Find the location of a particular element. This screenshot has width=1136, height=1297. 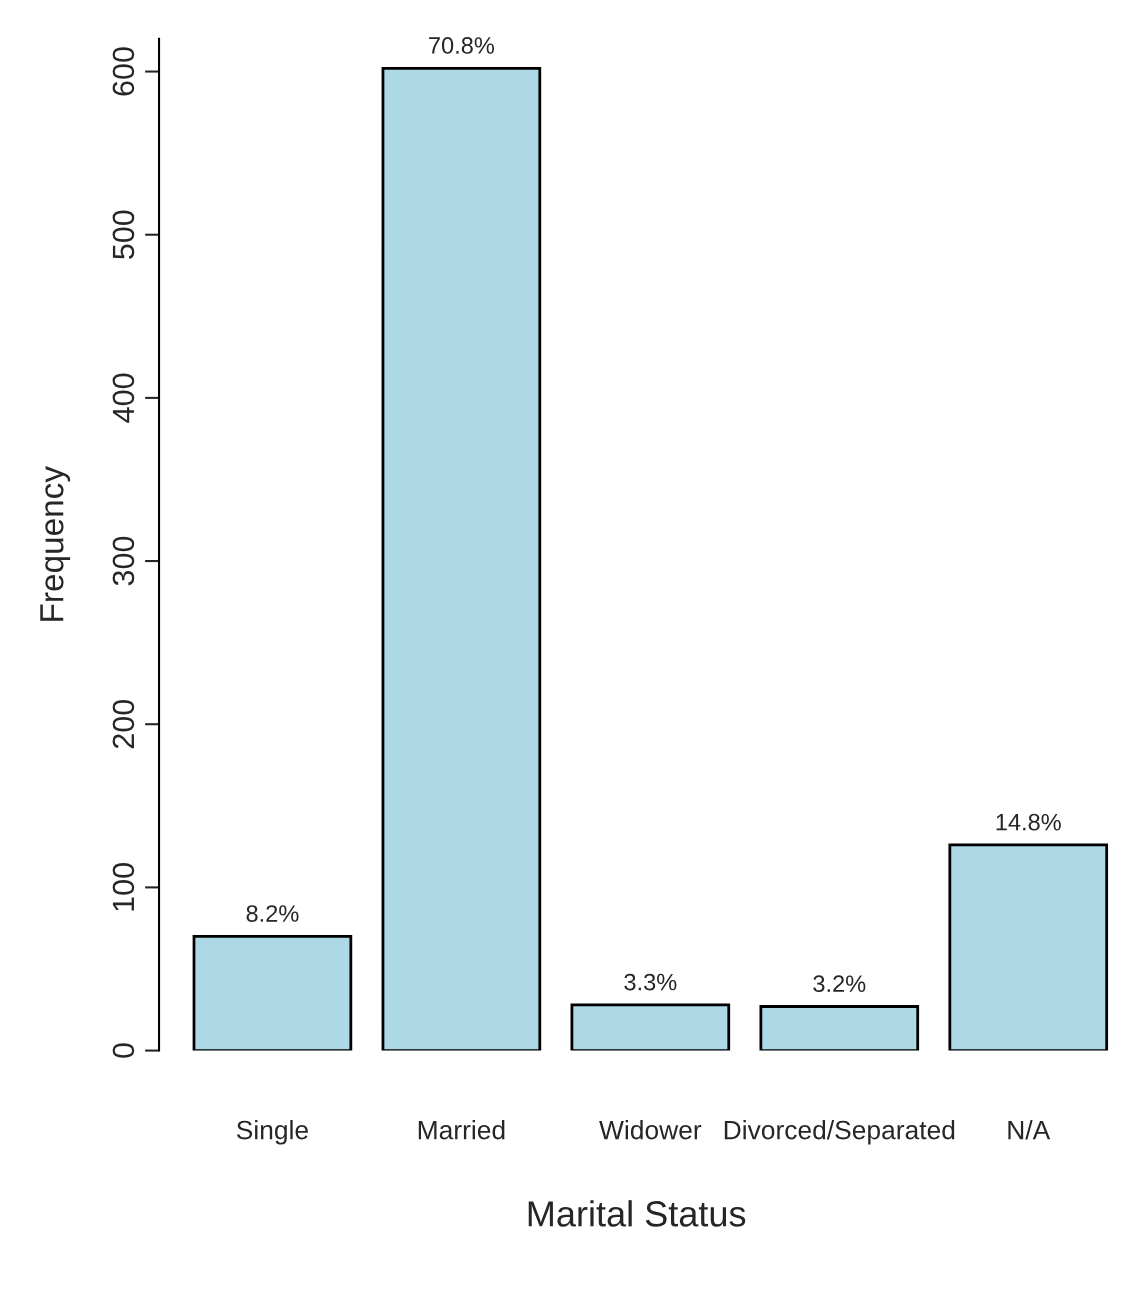

annotation: 70.8% is located at coordinates (462, 45).